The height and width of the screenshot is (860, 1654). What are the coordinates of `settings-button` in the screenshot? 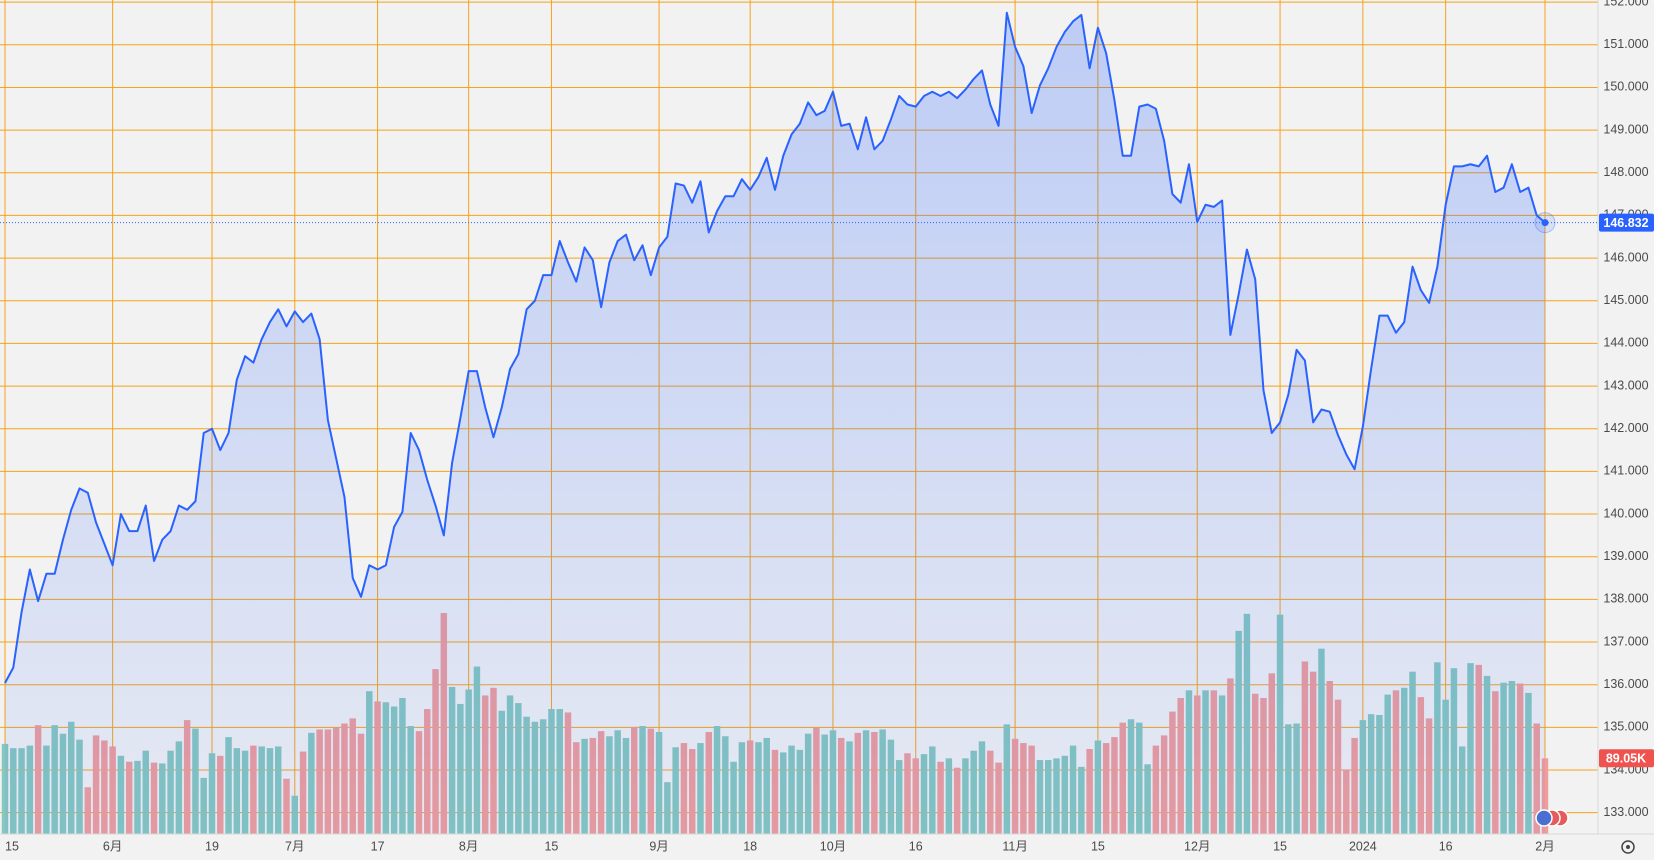 It's located at (1628, 847).